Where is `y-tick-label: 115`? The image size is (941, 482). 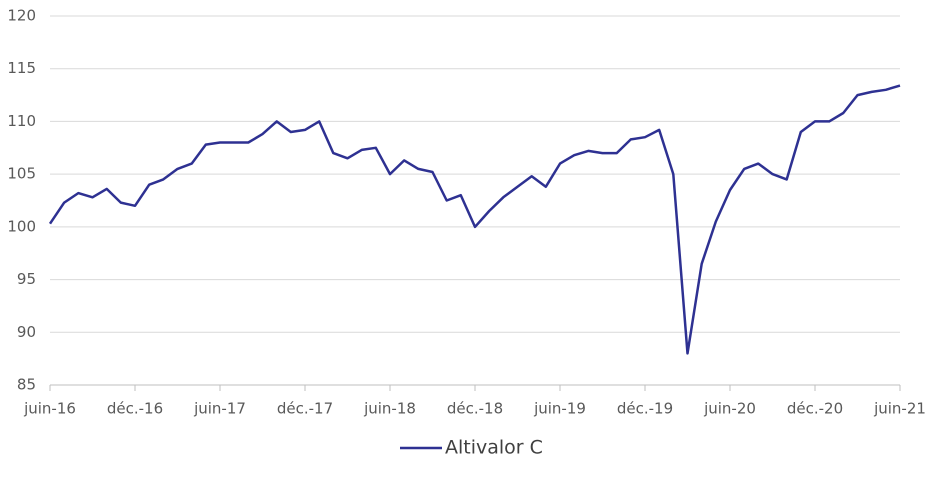 y-tick-label: 115 is located at coordinates (21, 68).